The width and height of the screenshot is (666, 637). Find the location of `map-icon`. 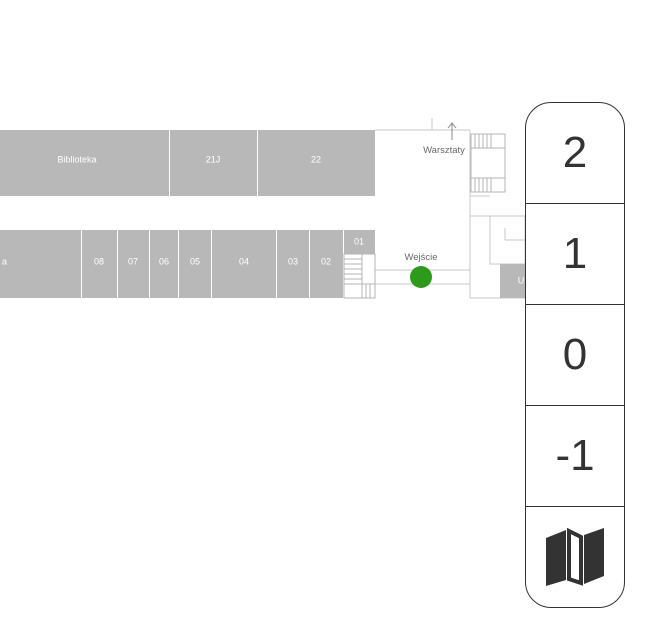

map-icon is located at coordinates (575, 556).